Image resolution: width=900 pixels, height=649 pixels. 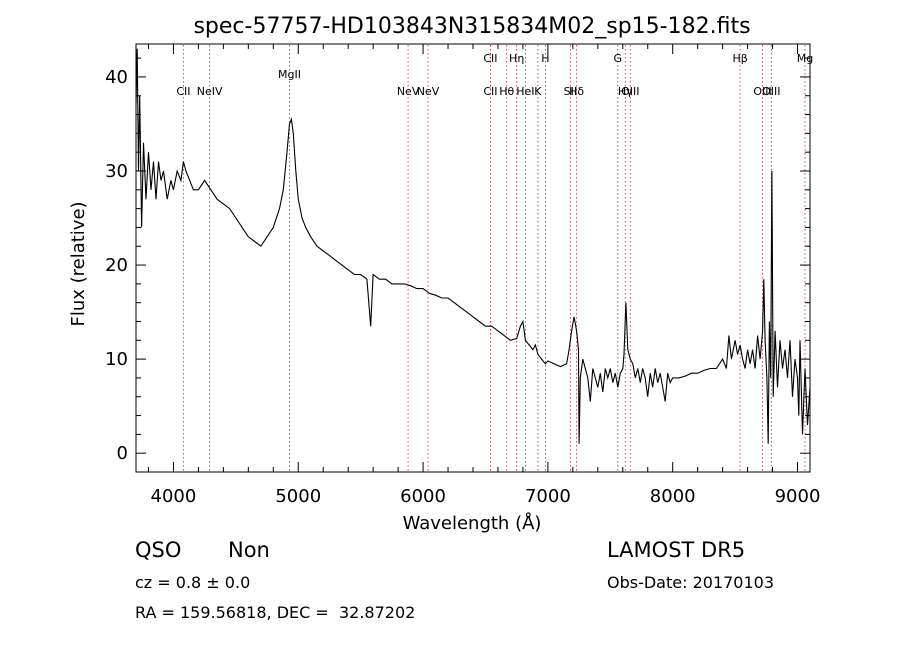 I want to click on y-tick-label: 0, so click(x=122, y=453).